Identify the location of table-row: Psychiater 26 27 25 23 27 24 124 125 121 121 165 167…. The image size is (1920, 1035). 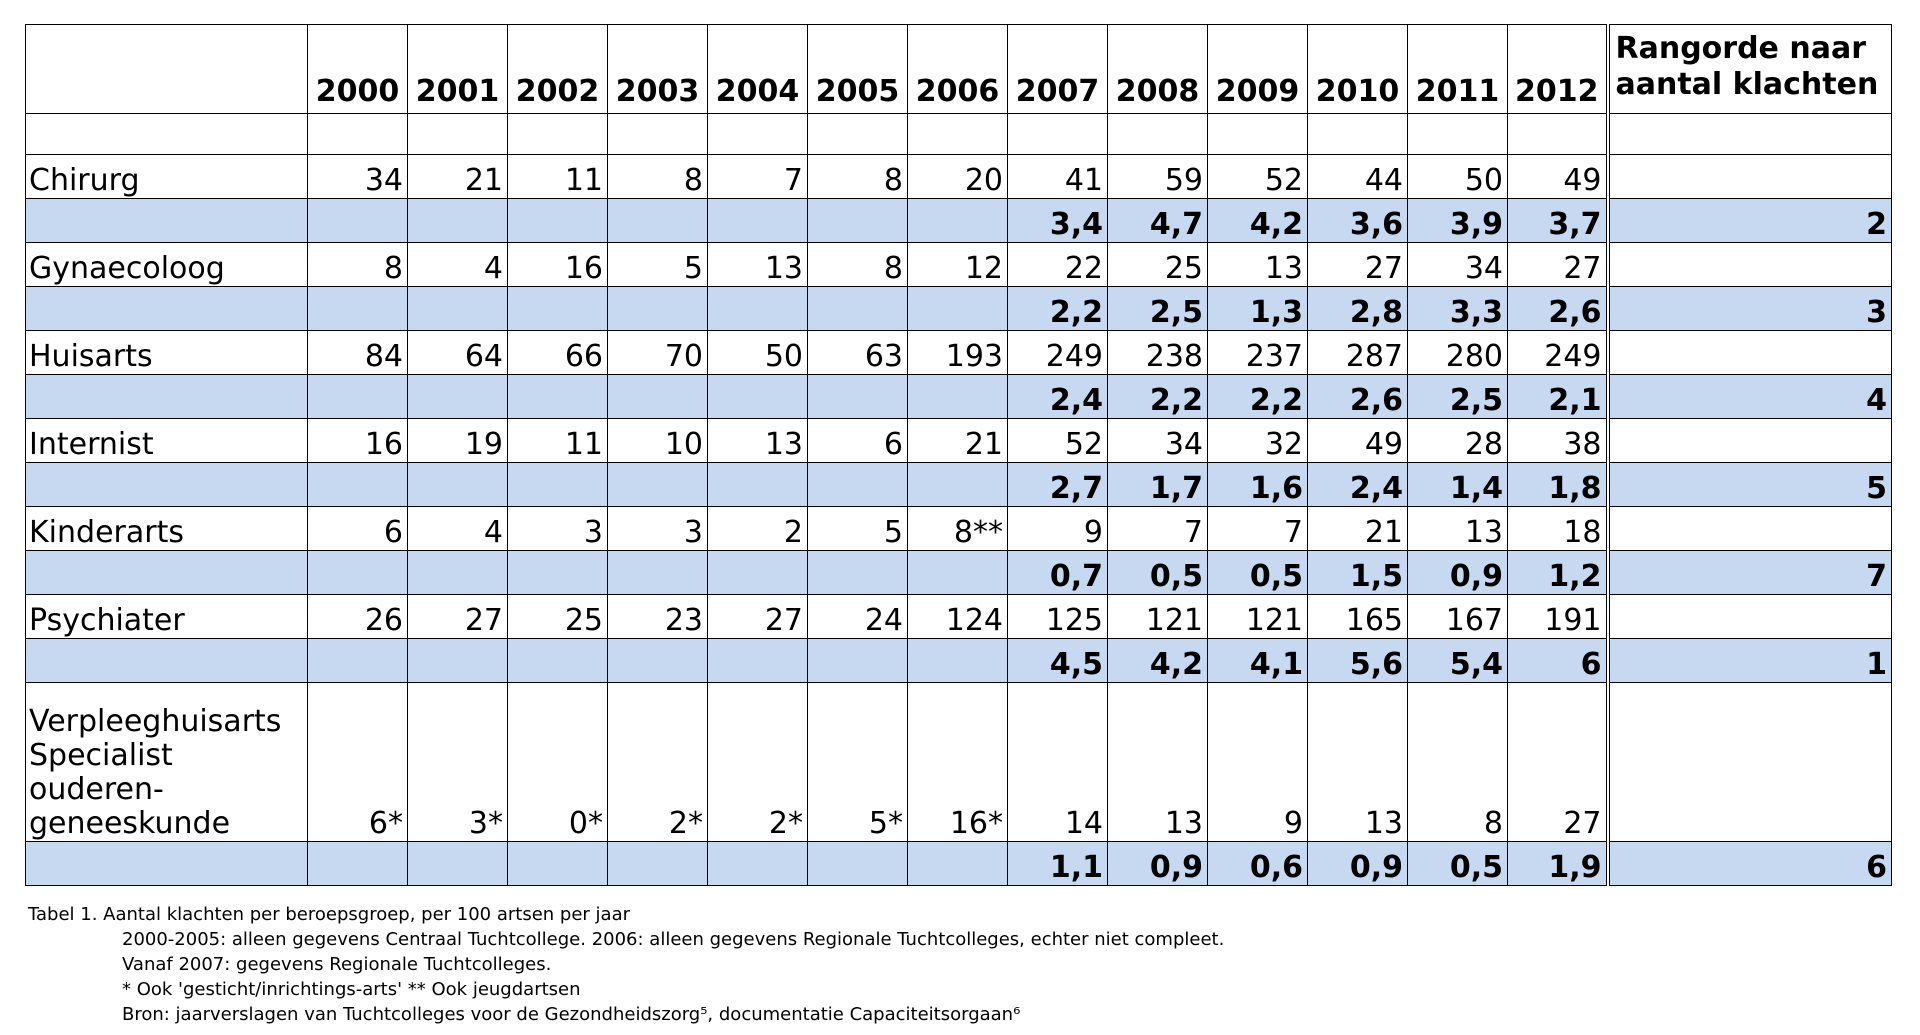
(958, 616).